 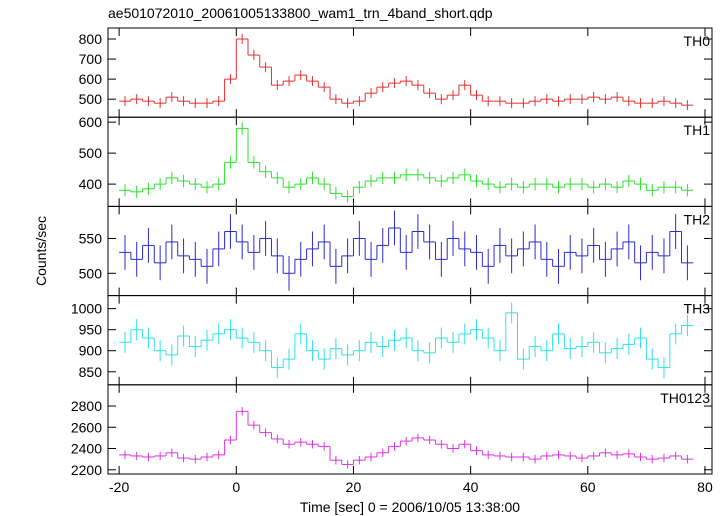 What do you see at coordinates (91, 330) in the screenshot?
I see `y-tick-label: 950` at bounding box center [91, 330].